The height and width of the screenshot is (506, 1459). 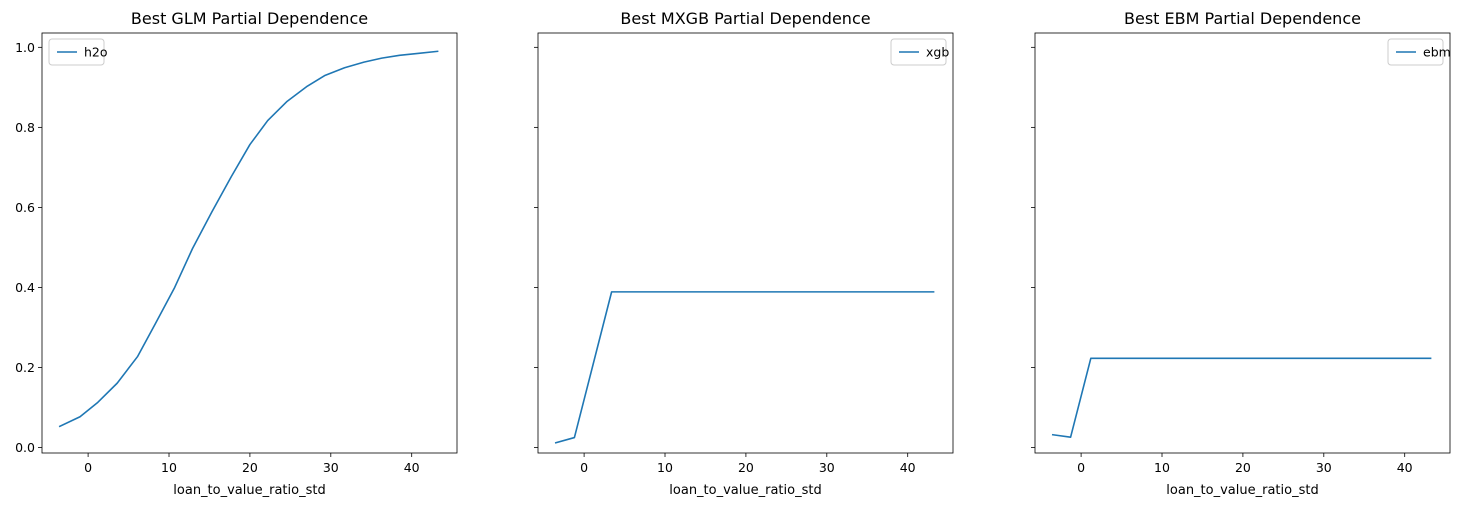 What do you see at coordinates (25, 287) in the screenshot?
I see `y-tick-label: 0.4` at bounding box center [25, 287].